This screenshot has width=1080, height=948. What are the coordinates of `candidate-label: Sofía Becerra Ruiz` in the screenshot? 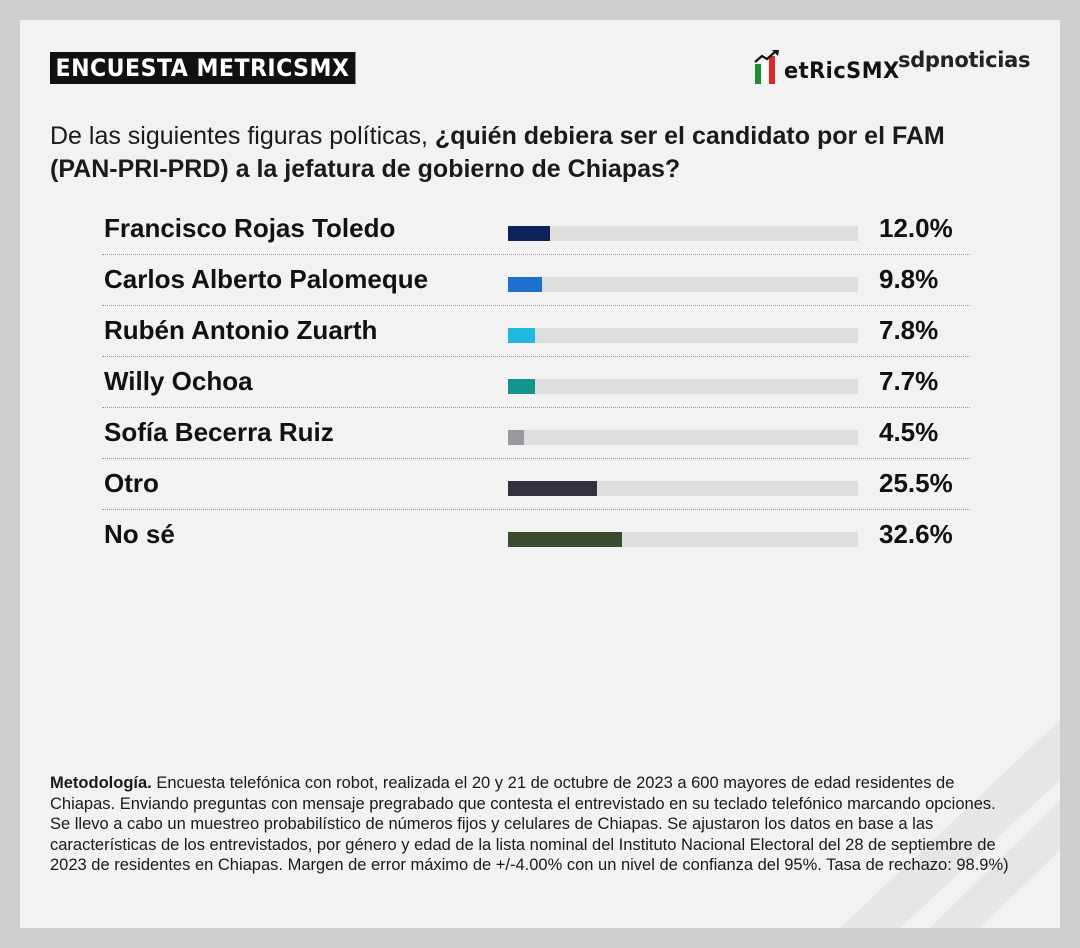 It's located at (219, 432).